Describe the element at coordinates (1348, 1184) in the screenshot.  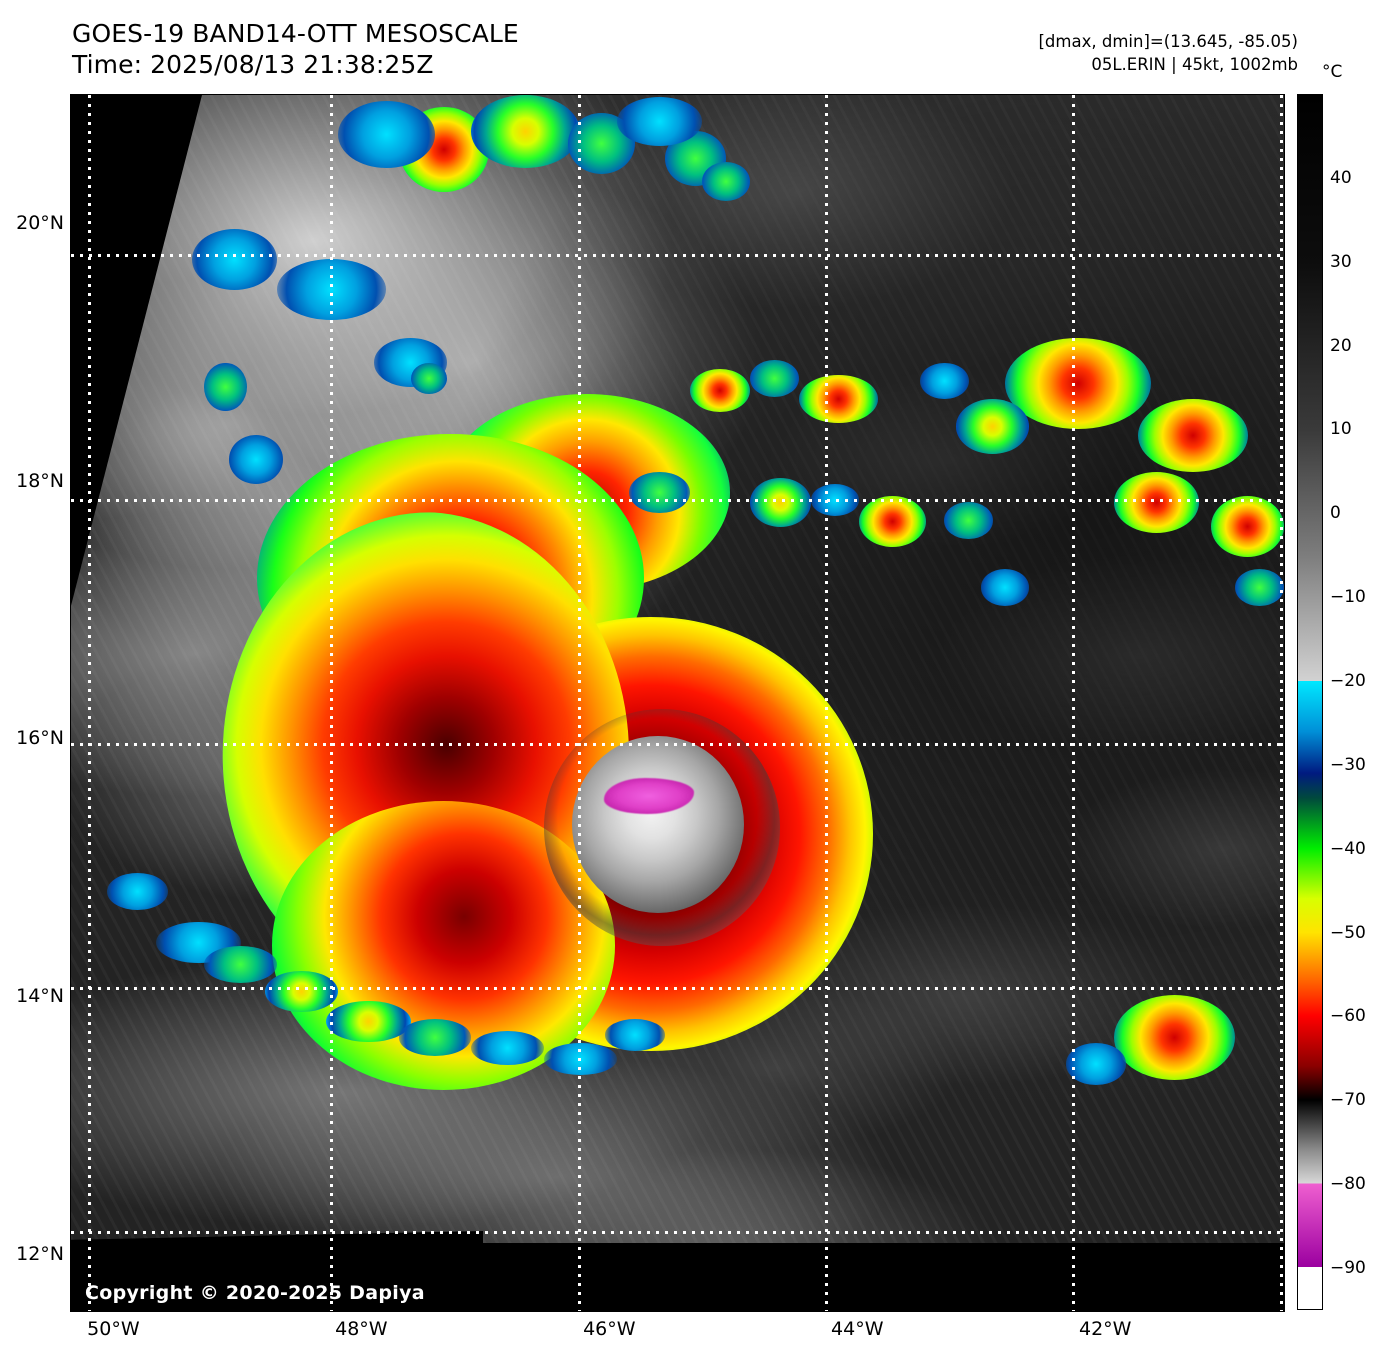
I see `colorbar-tick-label: −80` at that location.